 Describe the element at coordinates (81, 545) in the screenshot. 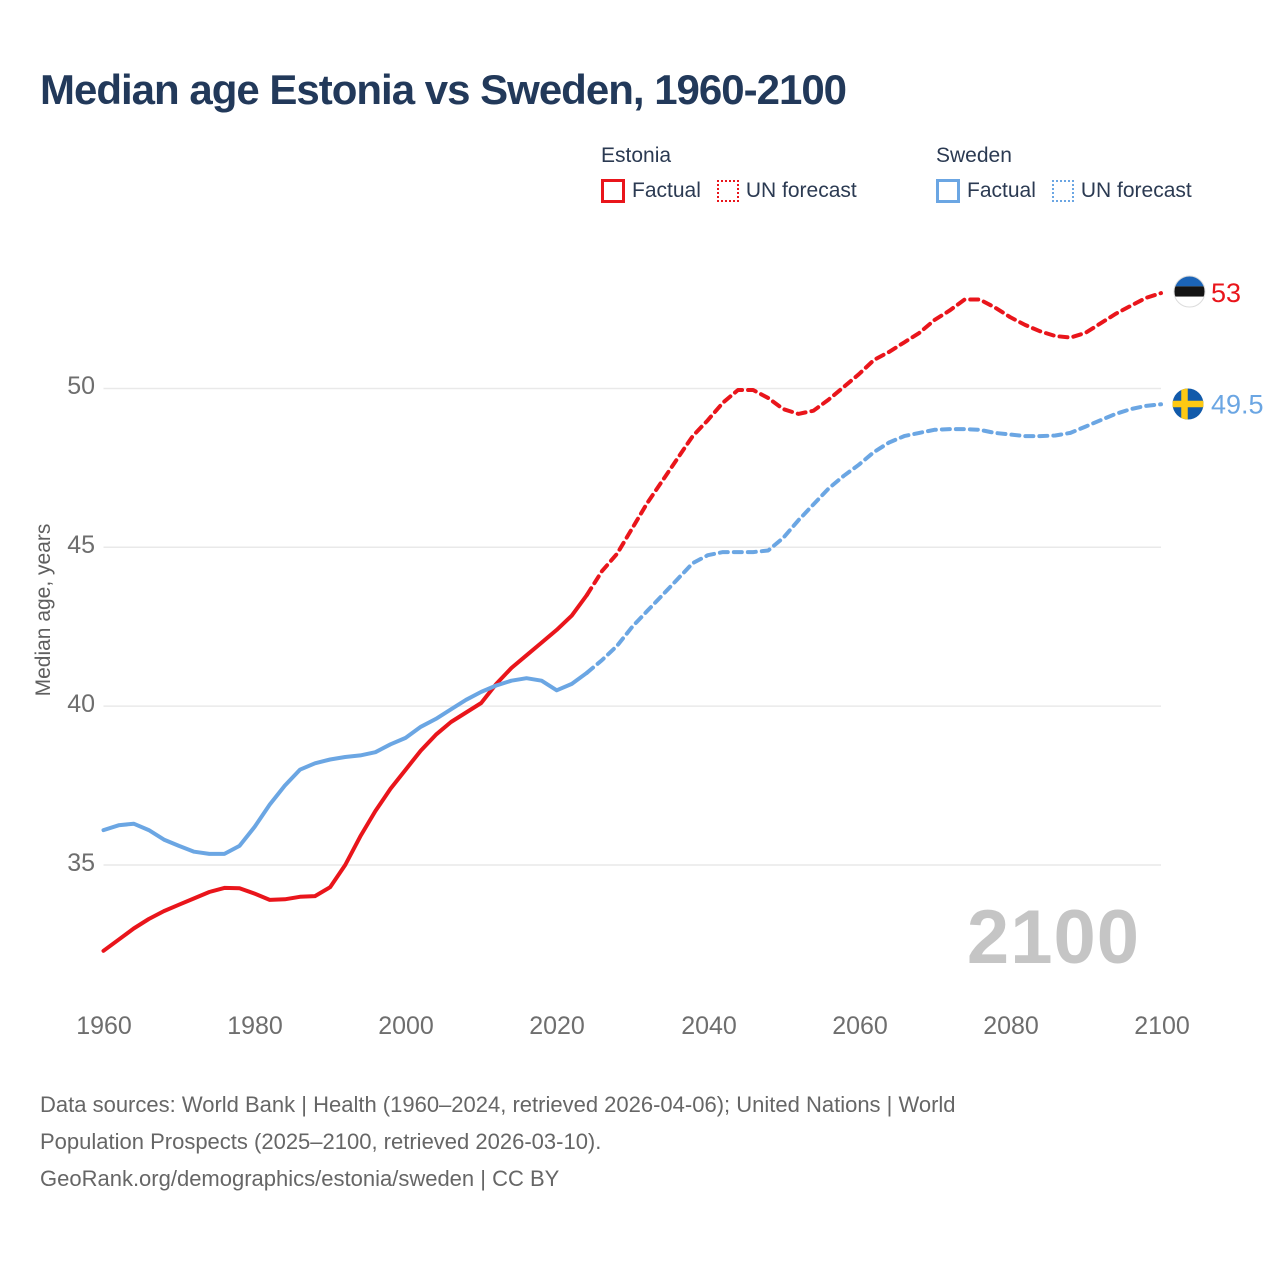

I see `y-tick-45: 45` at that location.